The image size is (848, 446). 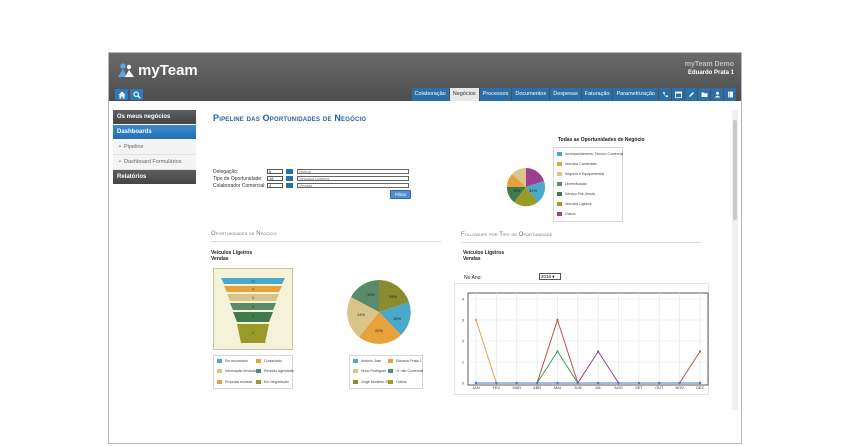 I want to click on x-tick-label: JUN, so click(x=578, y=388).